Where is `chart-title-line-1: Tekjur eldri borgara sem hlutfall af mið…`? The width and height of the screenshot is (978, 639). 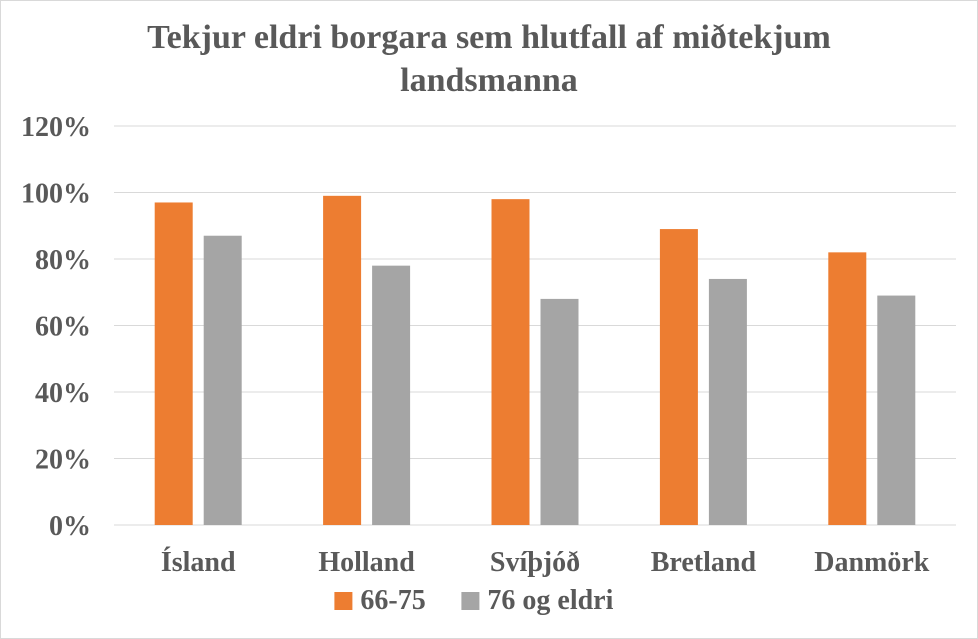
chart-title-line-1: Tekjur eldri borgara sem hlutfall af mið… is located at coordinates (489, 37).